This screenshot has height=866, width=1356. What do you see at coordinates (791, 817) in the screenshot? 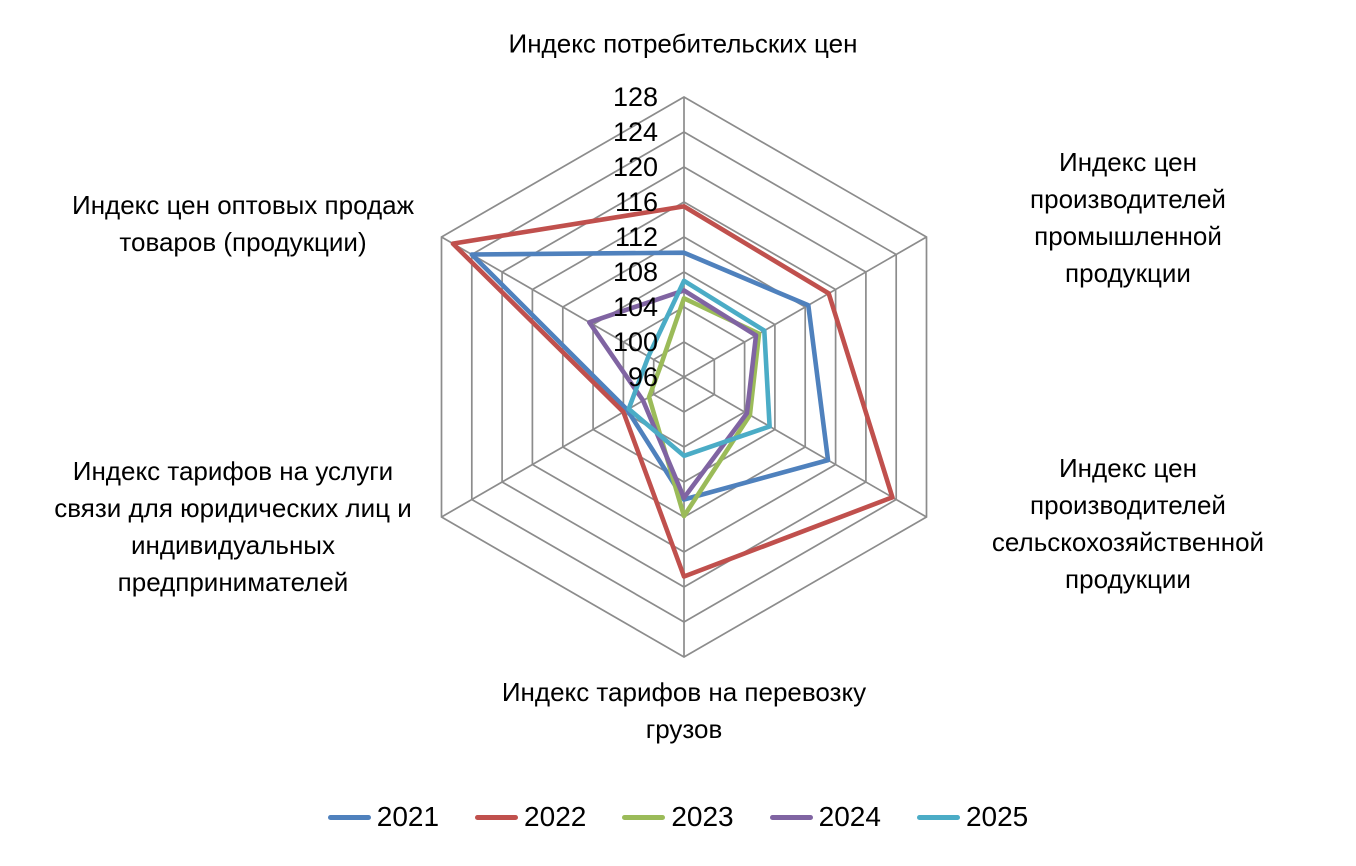
I see `legend-swatch-2024` at bounding box center [791, 817].